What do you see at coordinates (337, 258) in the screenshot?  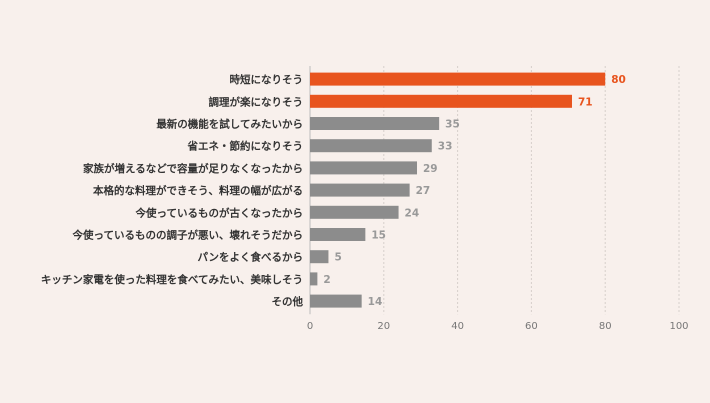 I see `value-label: 5` at bounding box center [337, 258].